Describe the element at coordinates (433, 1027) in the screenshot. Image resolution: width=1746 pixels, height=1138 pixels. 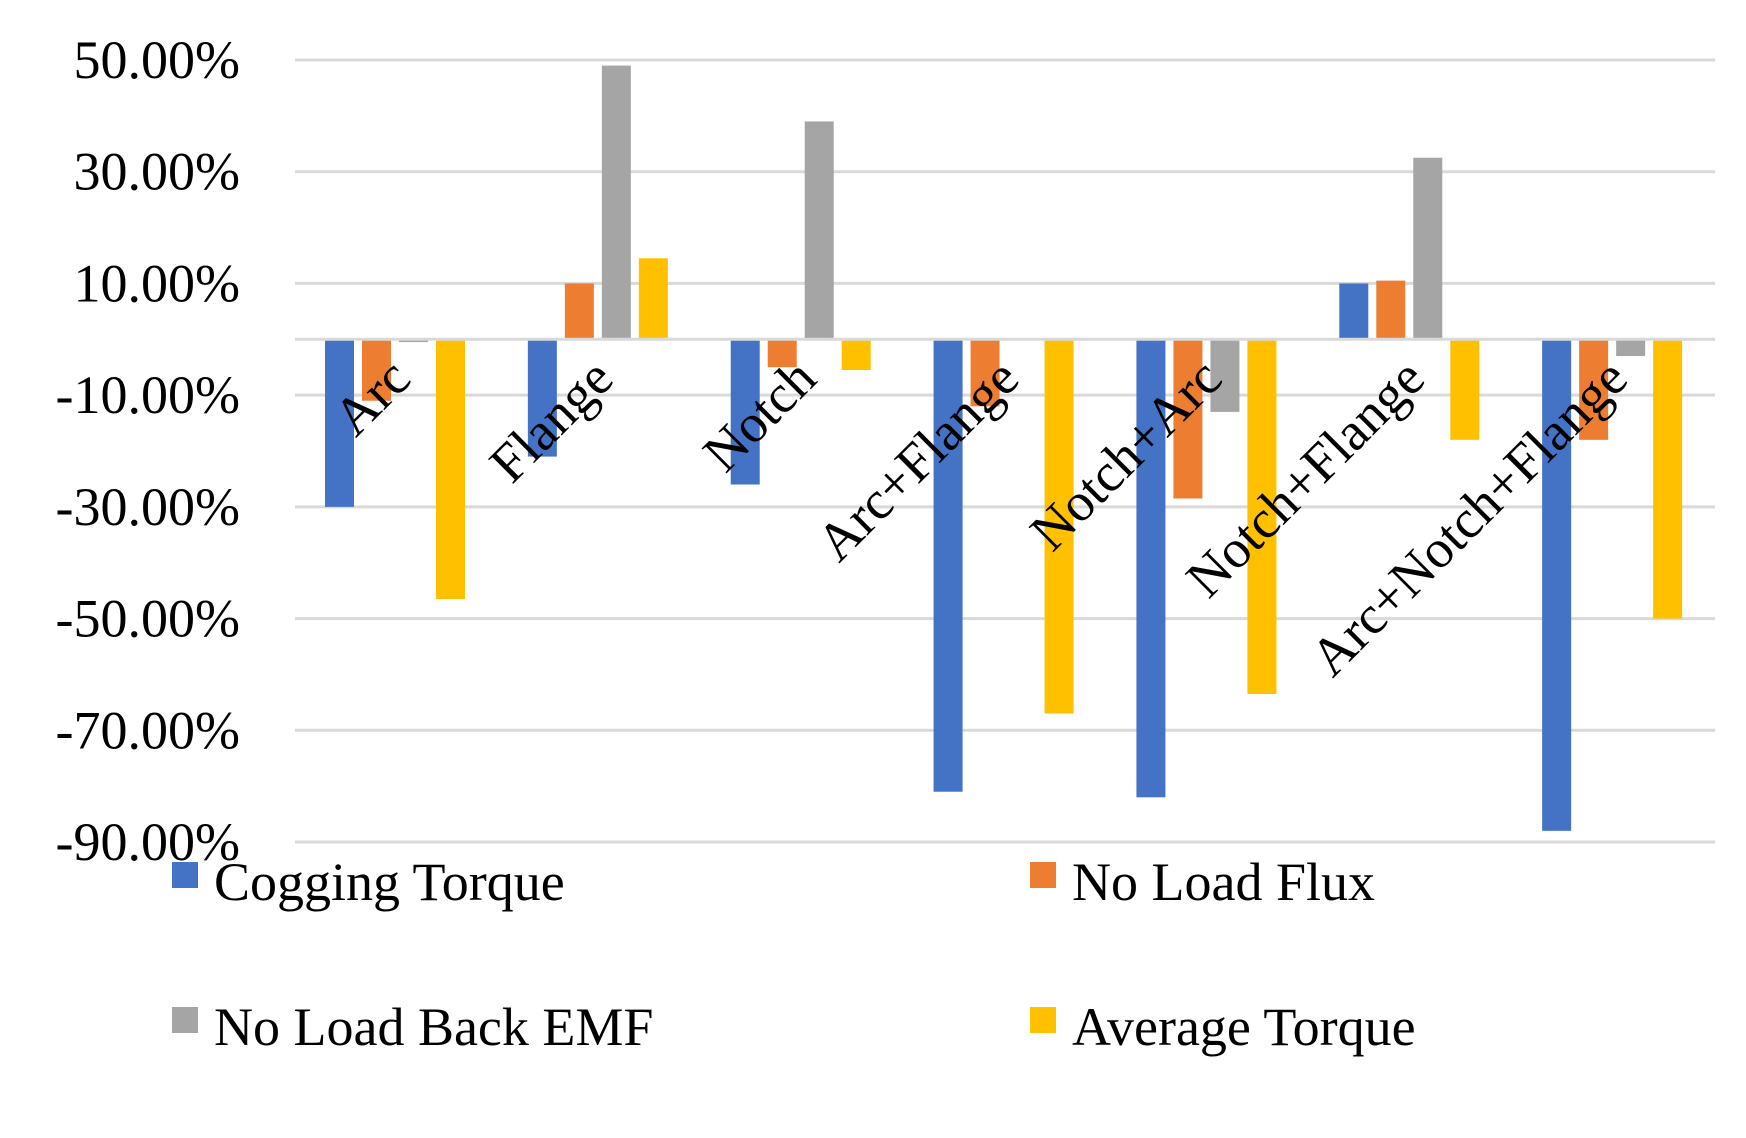
I see `legend-label: No Load Back EMF` at that location.